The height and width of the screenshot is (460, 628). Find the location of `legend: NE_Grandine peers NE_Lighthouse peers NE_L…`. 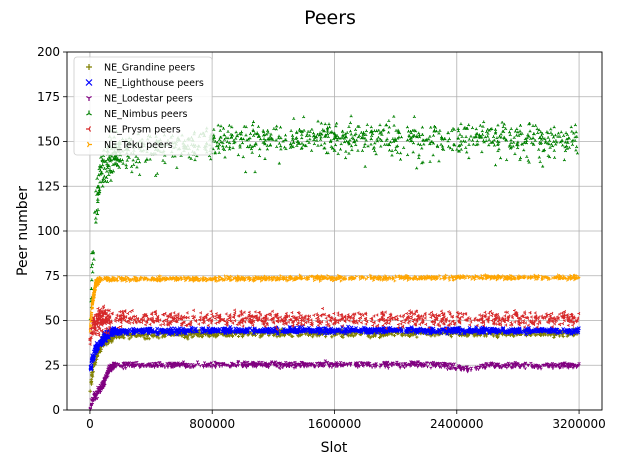

legend: NE_Grandine peers NE_Lighthouse peers NE_L… is located at coordinates (143, 106).